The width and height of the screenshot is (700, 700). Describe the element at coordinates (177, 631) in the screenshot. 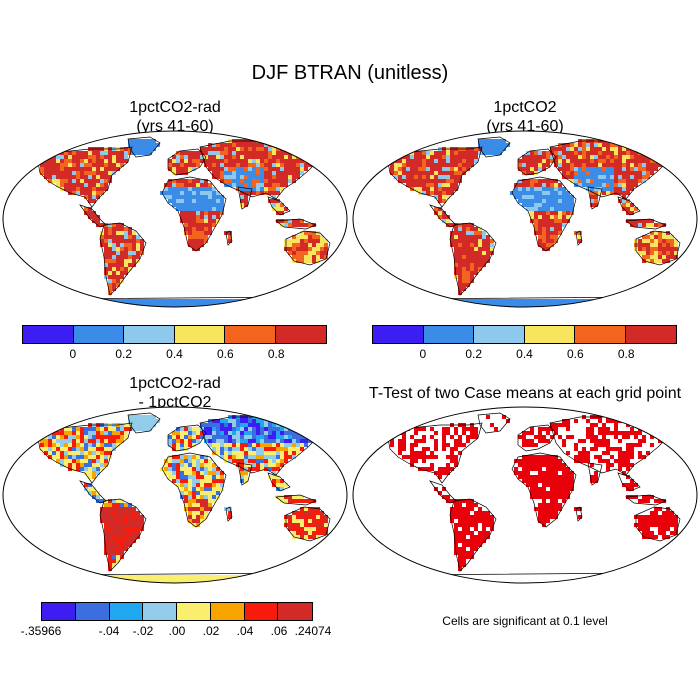

I see `colorbar-tick-label: .00` at that location.